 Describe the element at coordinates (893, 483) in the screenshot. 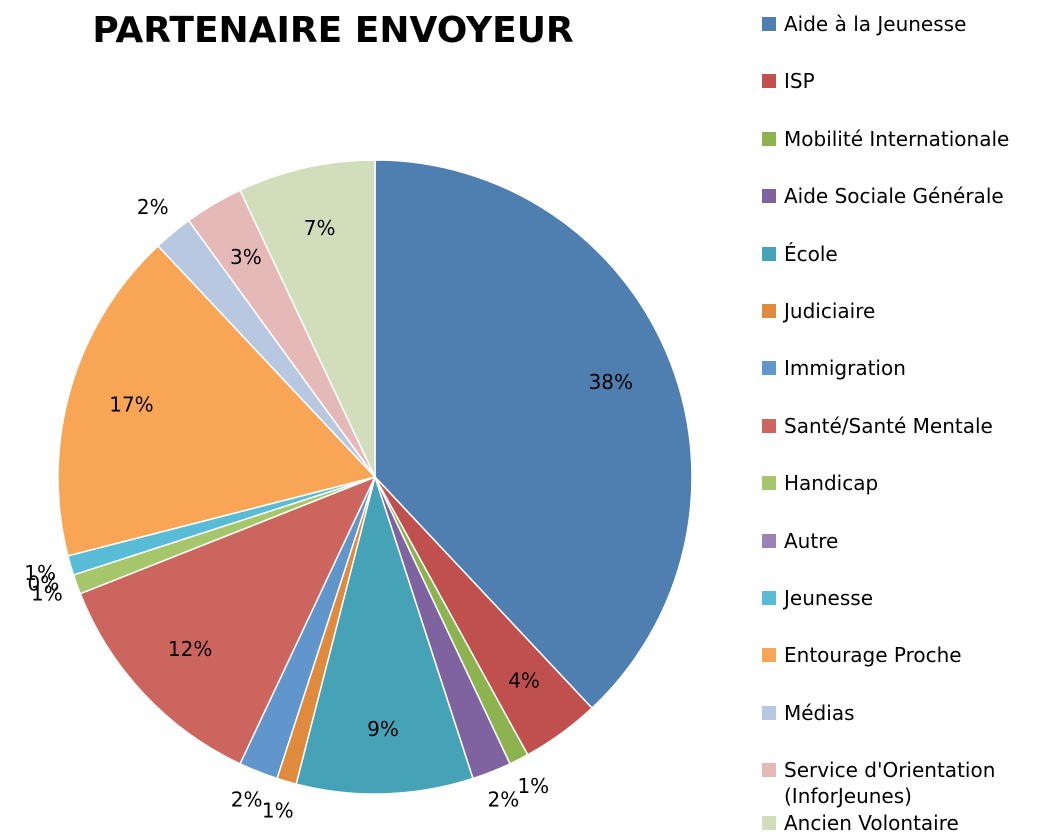

I see `legend-item: Handicap` at that location.